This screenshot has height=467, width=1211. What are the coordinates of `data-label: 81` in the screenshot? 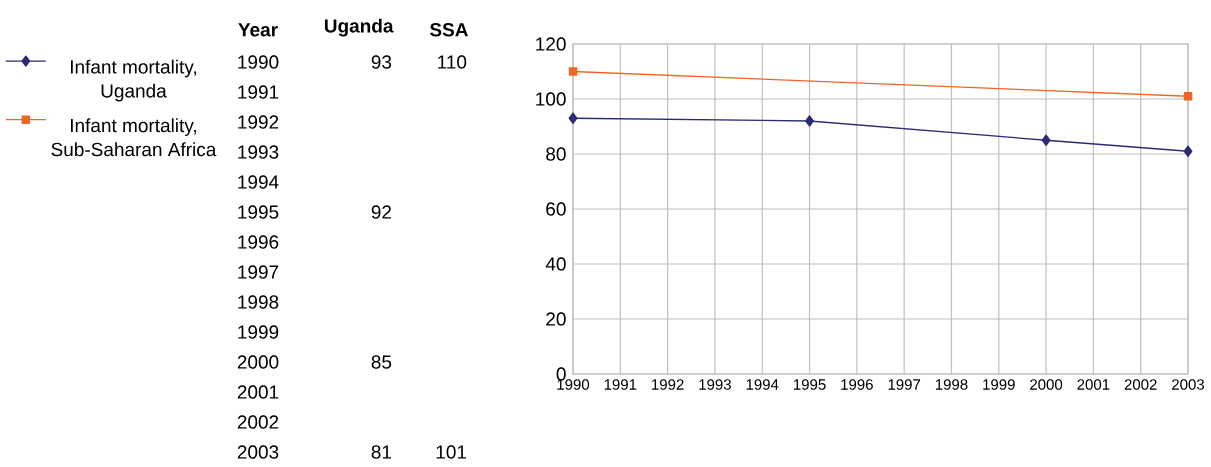 It's located at (381, 452).